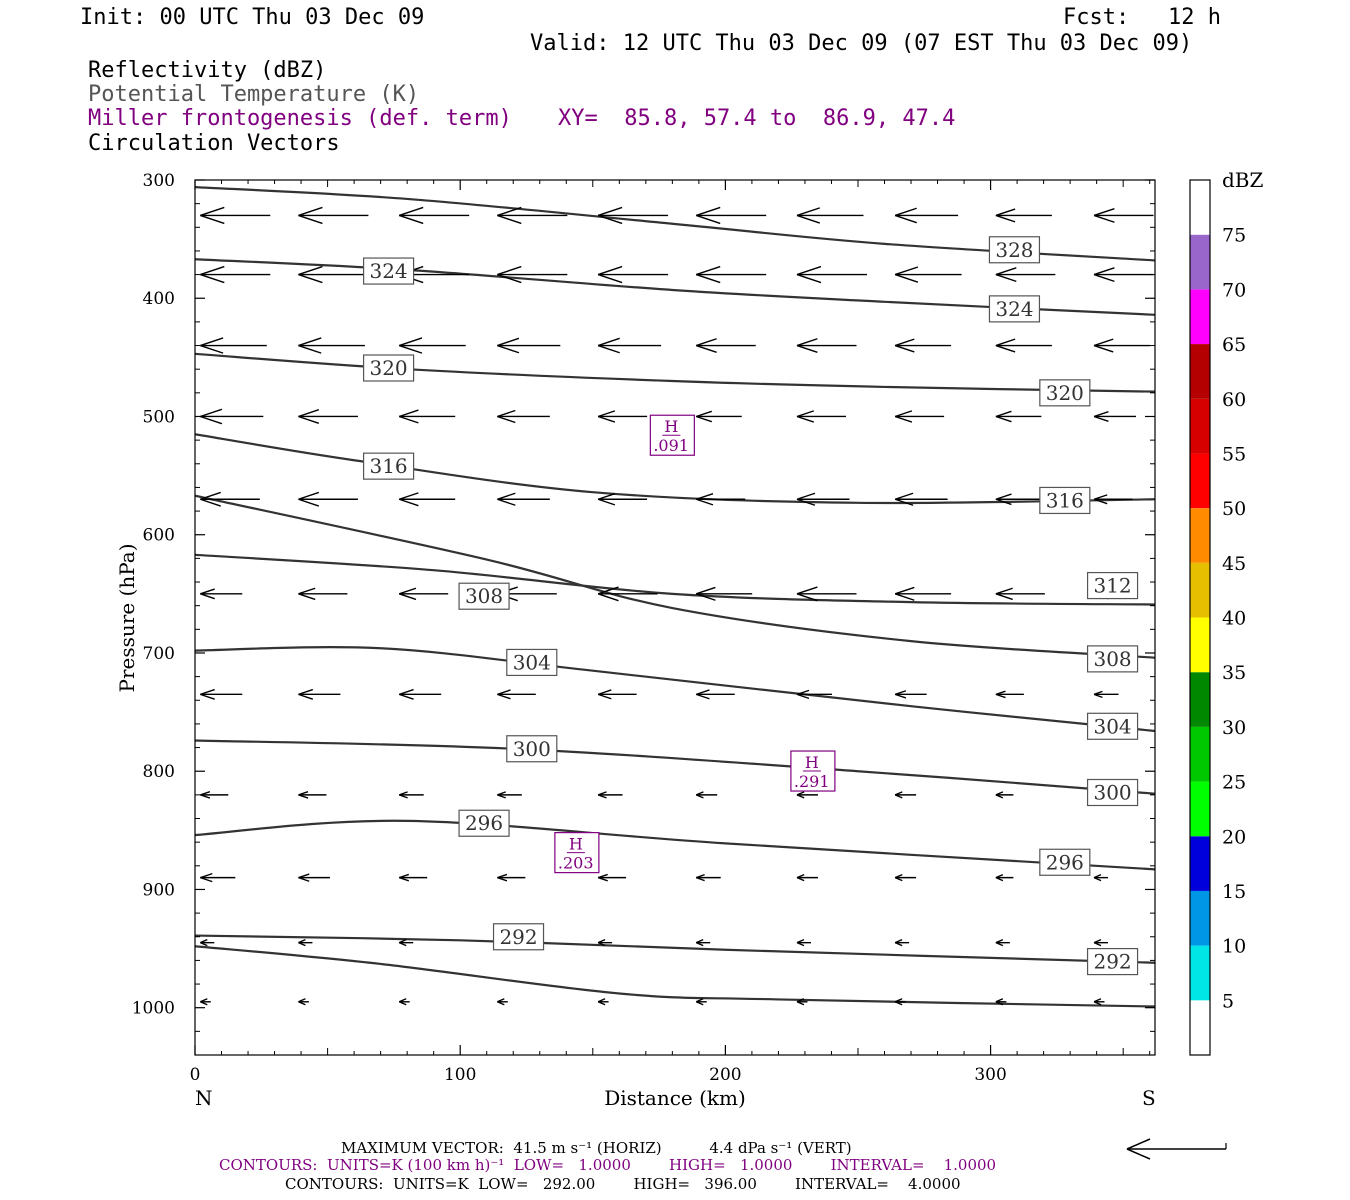 The height and width of the screenshot is (1200, 1350). Describe the element at coordinates (214, 143) in the screenshot. I see `field-circulation-vectors: Circulation Vectors` at that location.